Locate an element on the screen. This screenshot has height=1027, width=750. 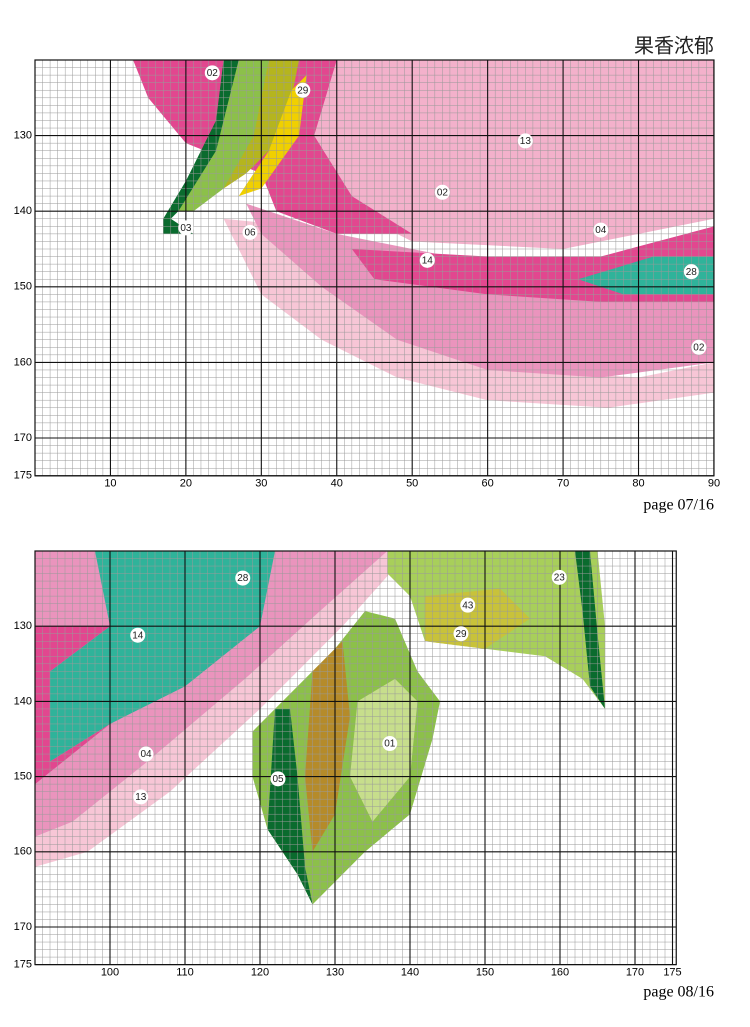
x-tick-label: 140 is located at coordinates (410, 973).